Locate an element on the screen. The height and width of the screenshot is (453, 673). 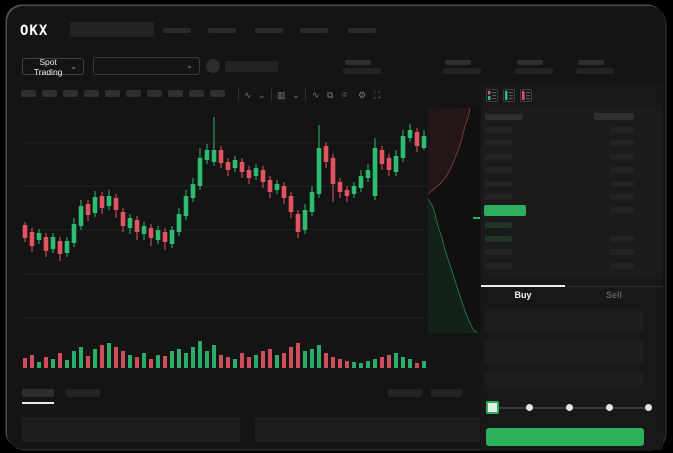
snapshot-icon: ⌾ is located at coordinates (345, 95).